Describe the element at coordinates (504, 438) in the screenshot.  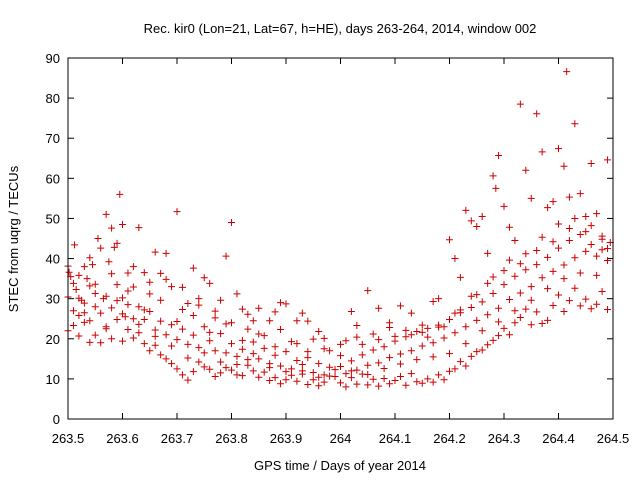
I see `x-tick-label: 264.3` at that location.